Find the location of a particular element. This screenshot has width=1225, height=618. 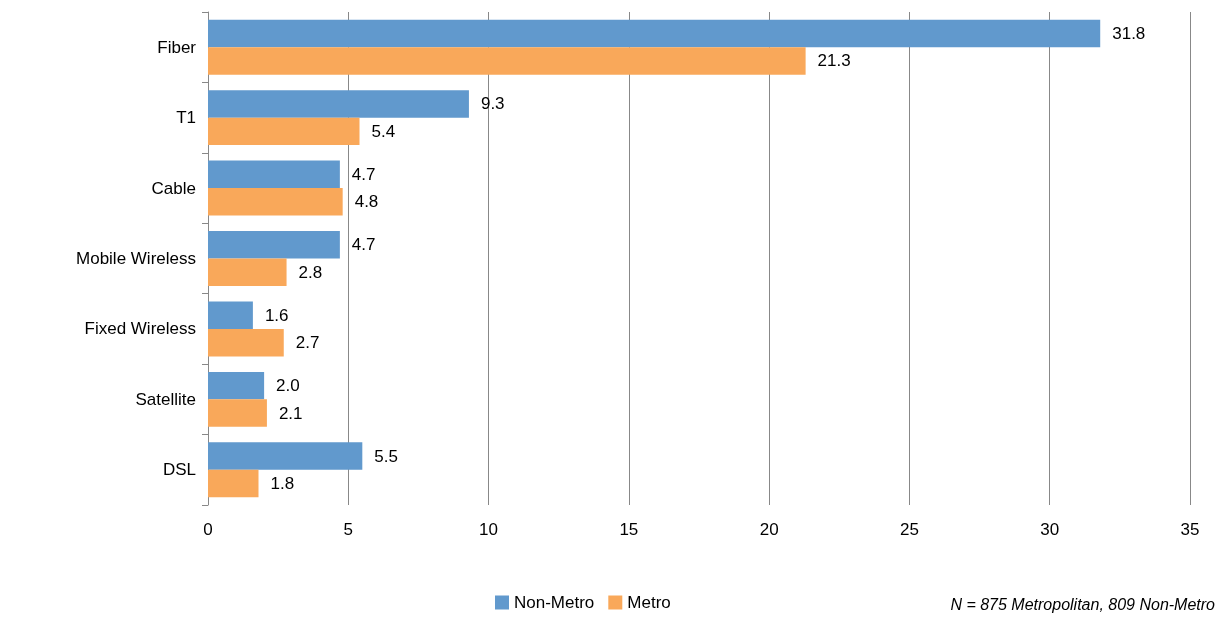

y-tick-label: Cable is located at coordinates (173, 188).